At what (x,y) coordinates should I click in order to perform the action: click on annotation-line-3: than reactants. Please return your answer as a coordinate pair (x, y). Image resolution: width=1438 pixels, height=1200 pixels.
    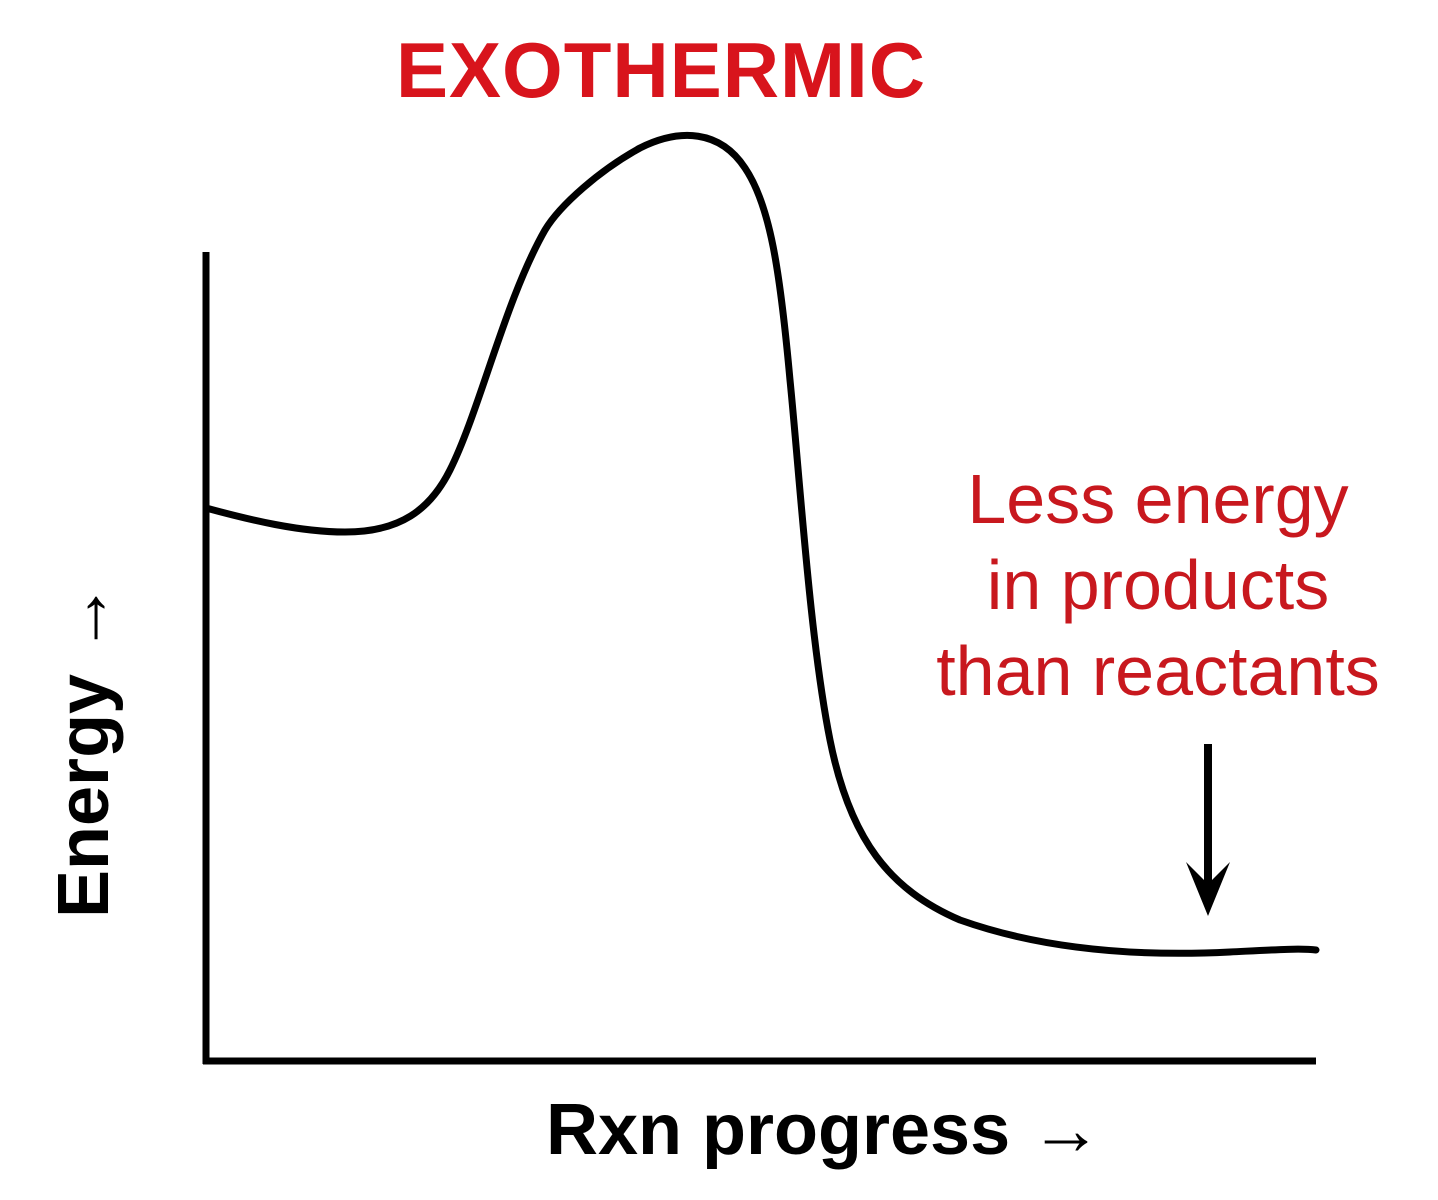
    Looking at the image, I should click on (1158, 671).